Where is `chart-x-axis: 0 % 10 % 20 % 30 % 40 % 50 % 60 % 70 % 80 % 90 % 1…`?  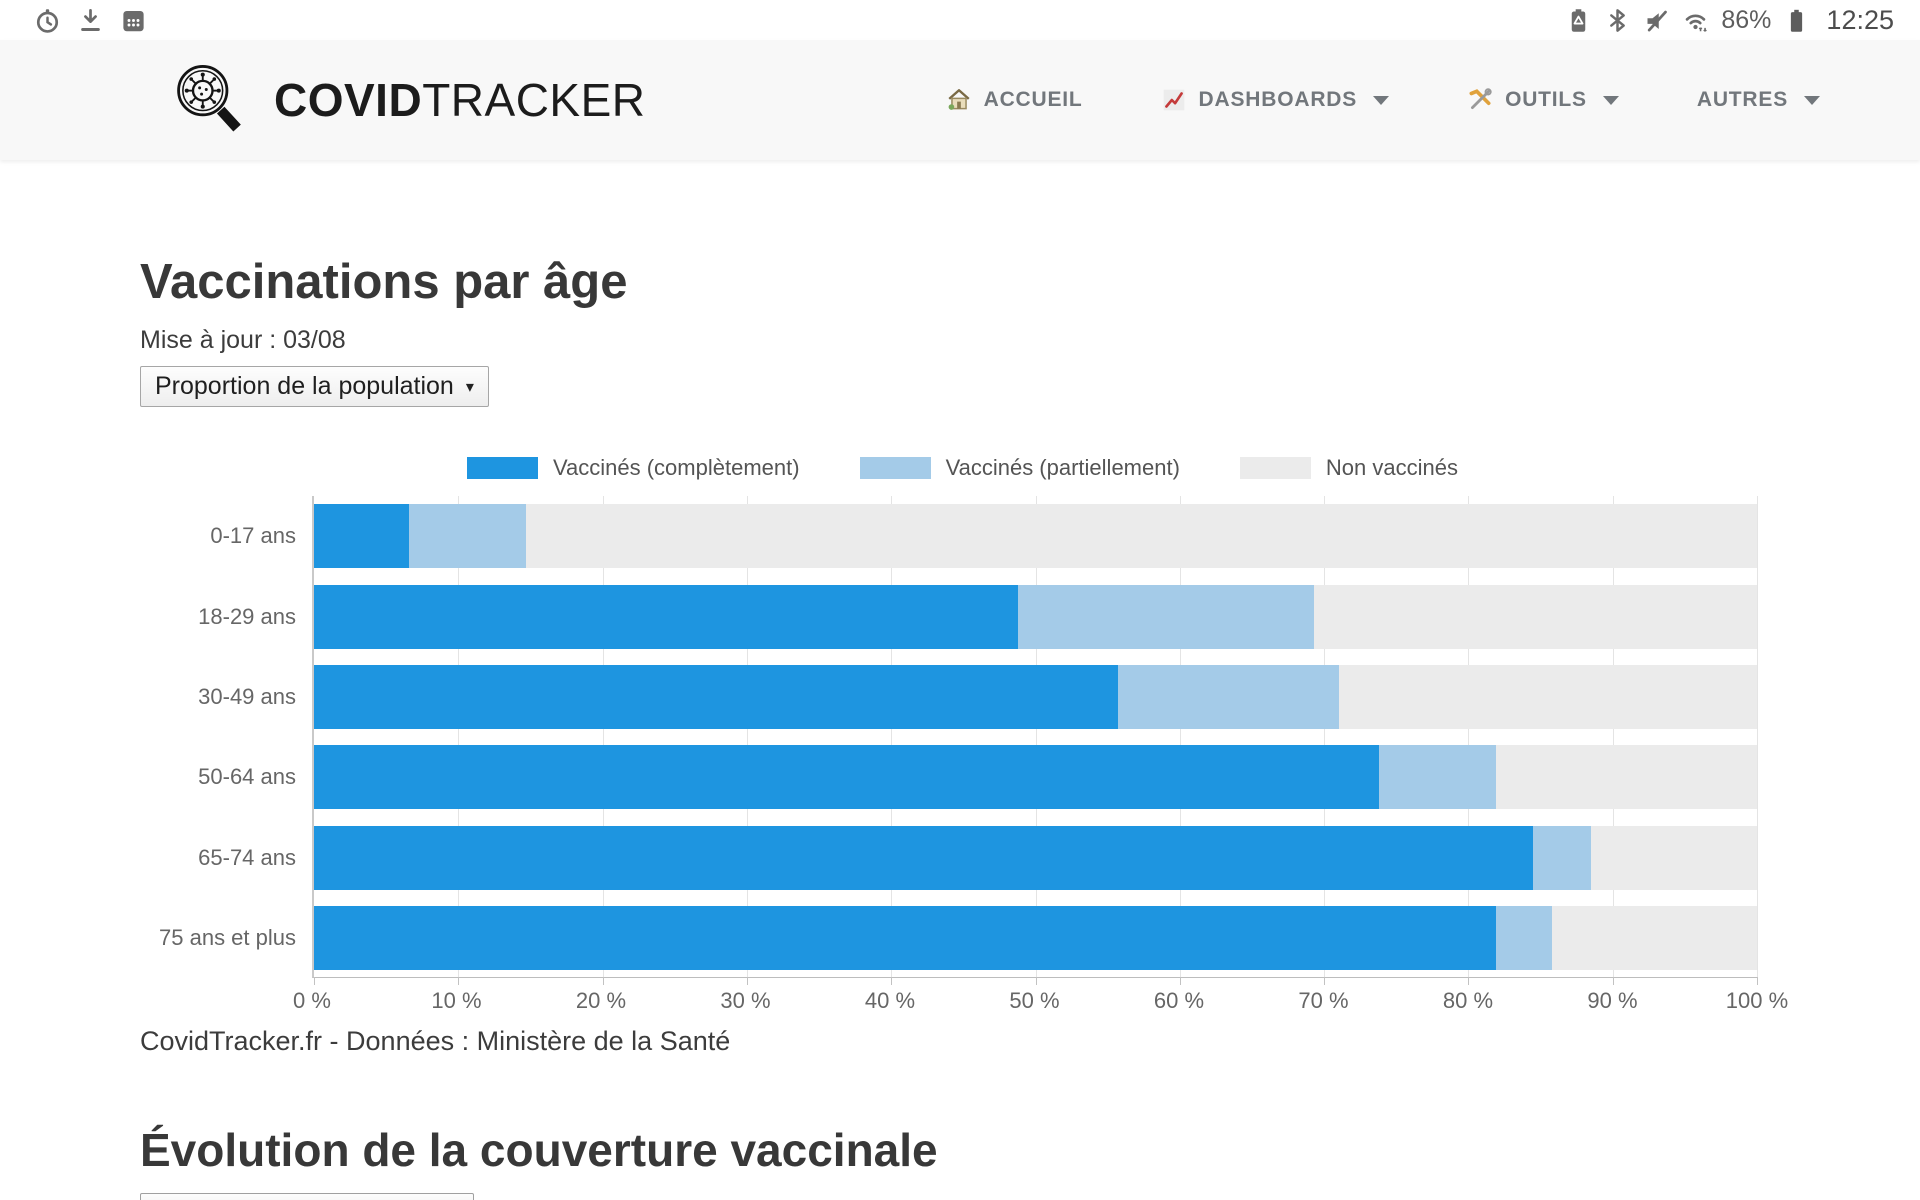
chart-x-axis: 0 % 10 % 20 % 30 % 40 % 50 % 60 % 70 % 80 % 90 % 1… is located at coordinates (1040, 997).